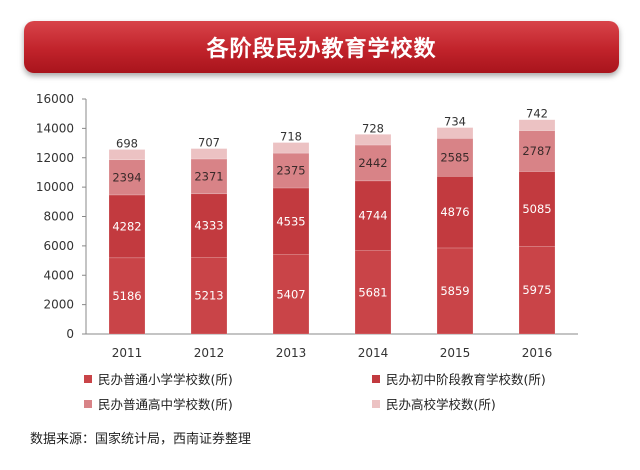  What do you see at coordinates (291, 353) in the screenshot?
I see `x-tick-label: 2013` at bounding box center [291, 353].